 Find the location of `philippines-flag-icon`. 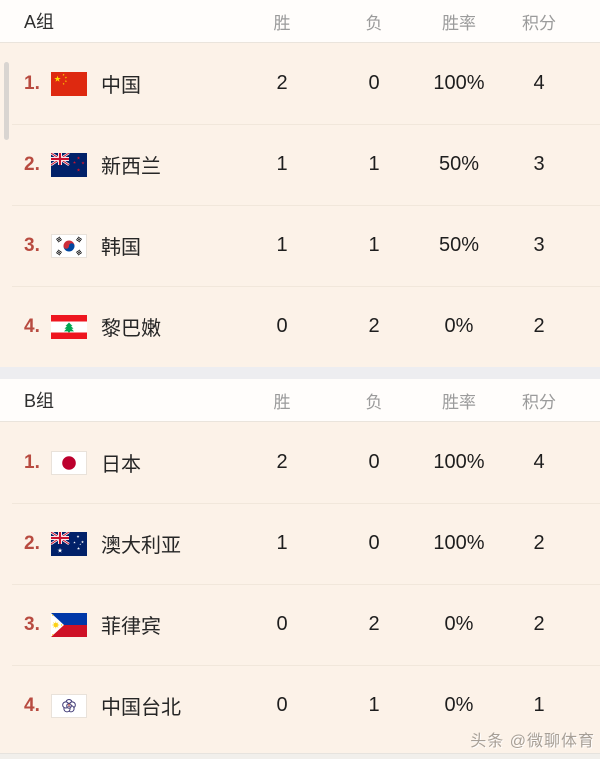

philippines-flag-icon is located at coordinates (69, 624).